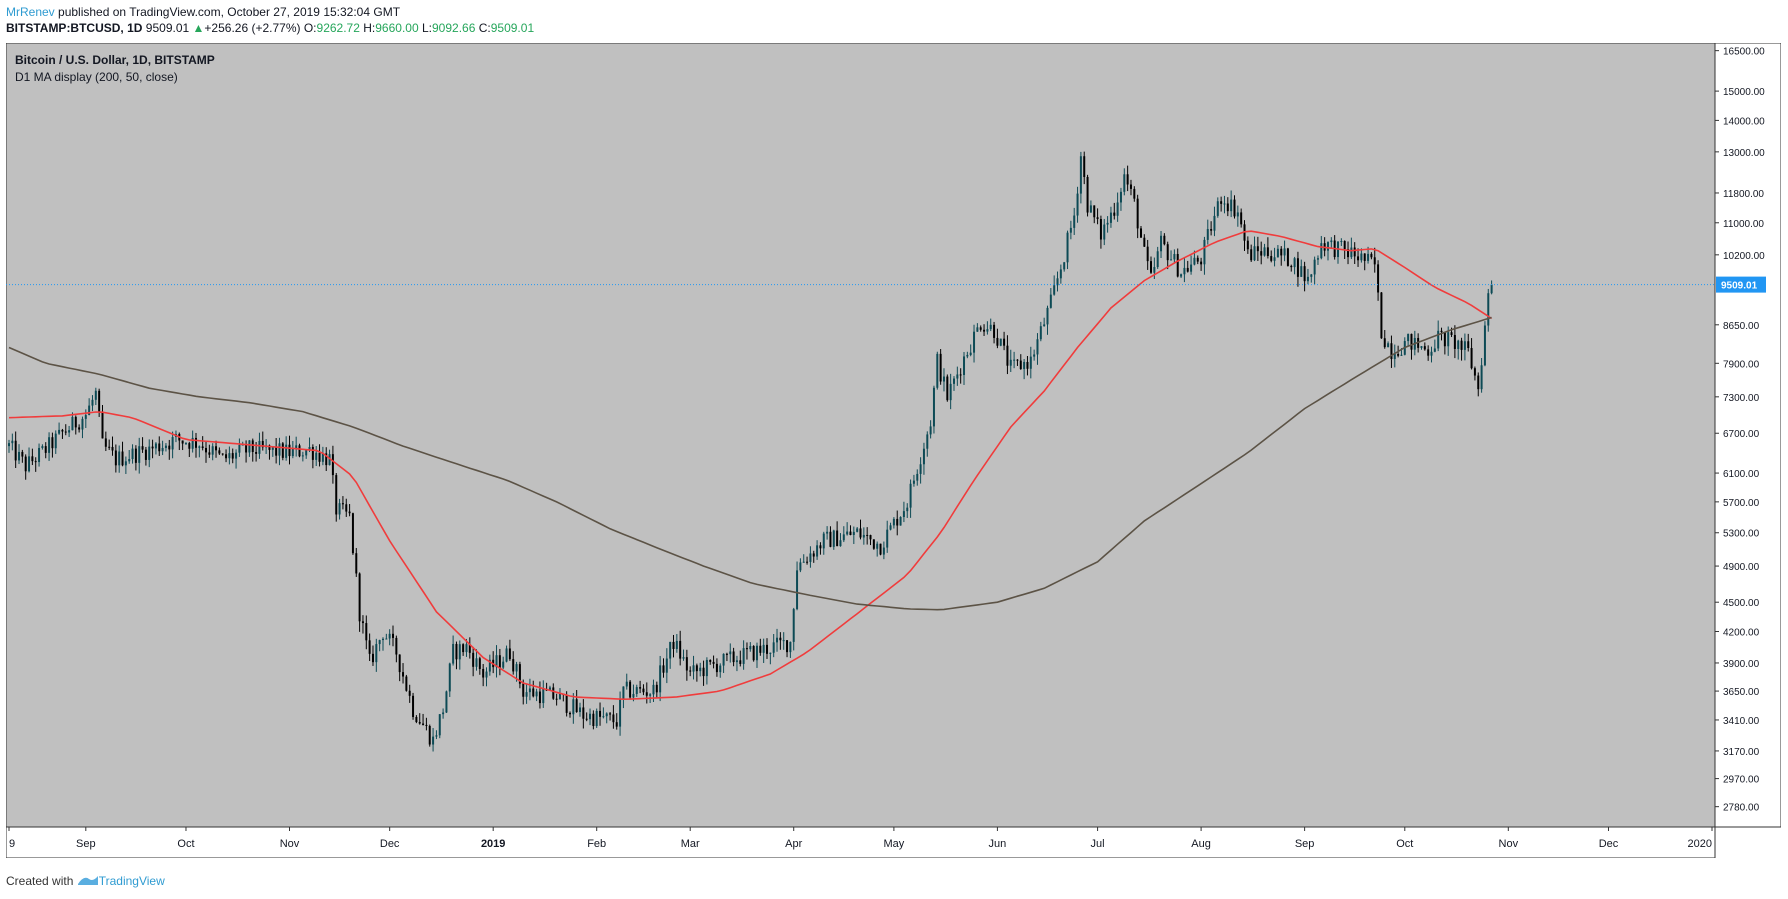 This screenshot has width=1788, height=899. I want to click on time-axis, so click(860, 842).